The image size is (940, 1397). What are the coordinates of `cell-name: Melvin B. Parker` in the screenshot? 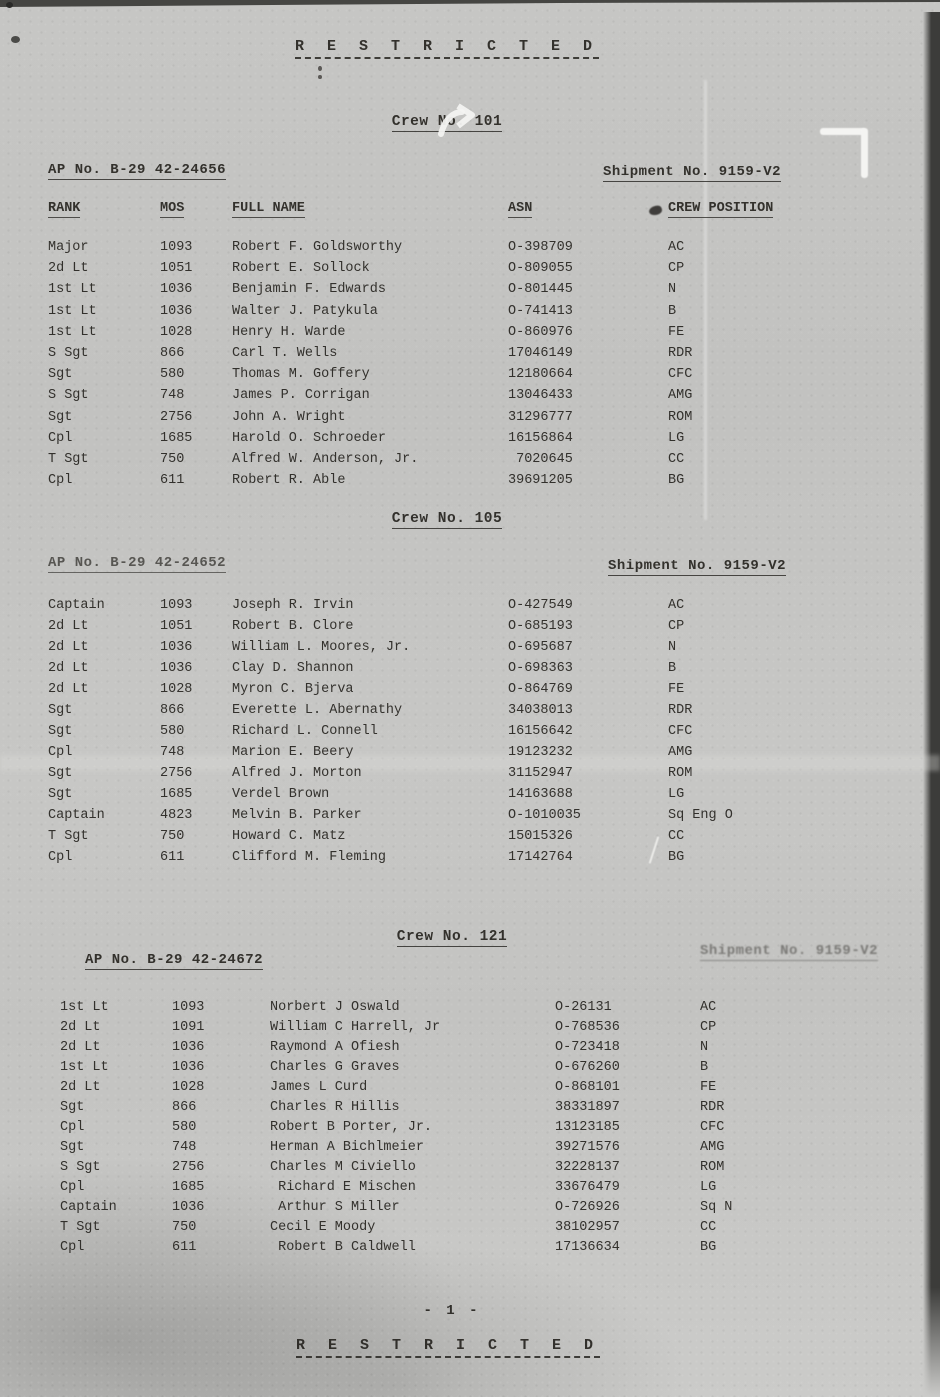 It's located at (297, 815).